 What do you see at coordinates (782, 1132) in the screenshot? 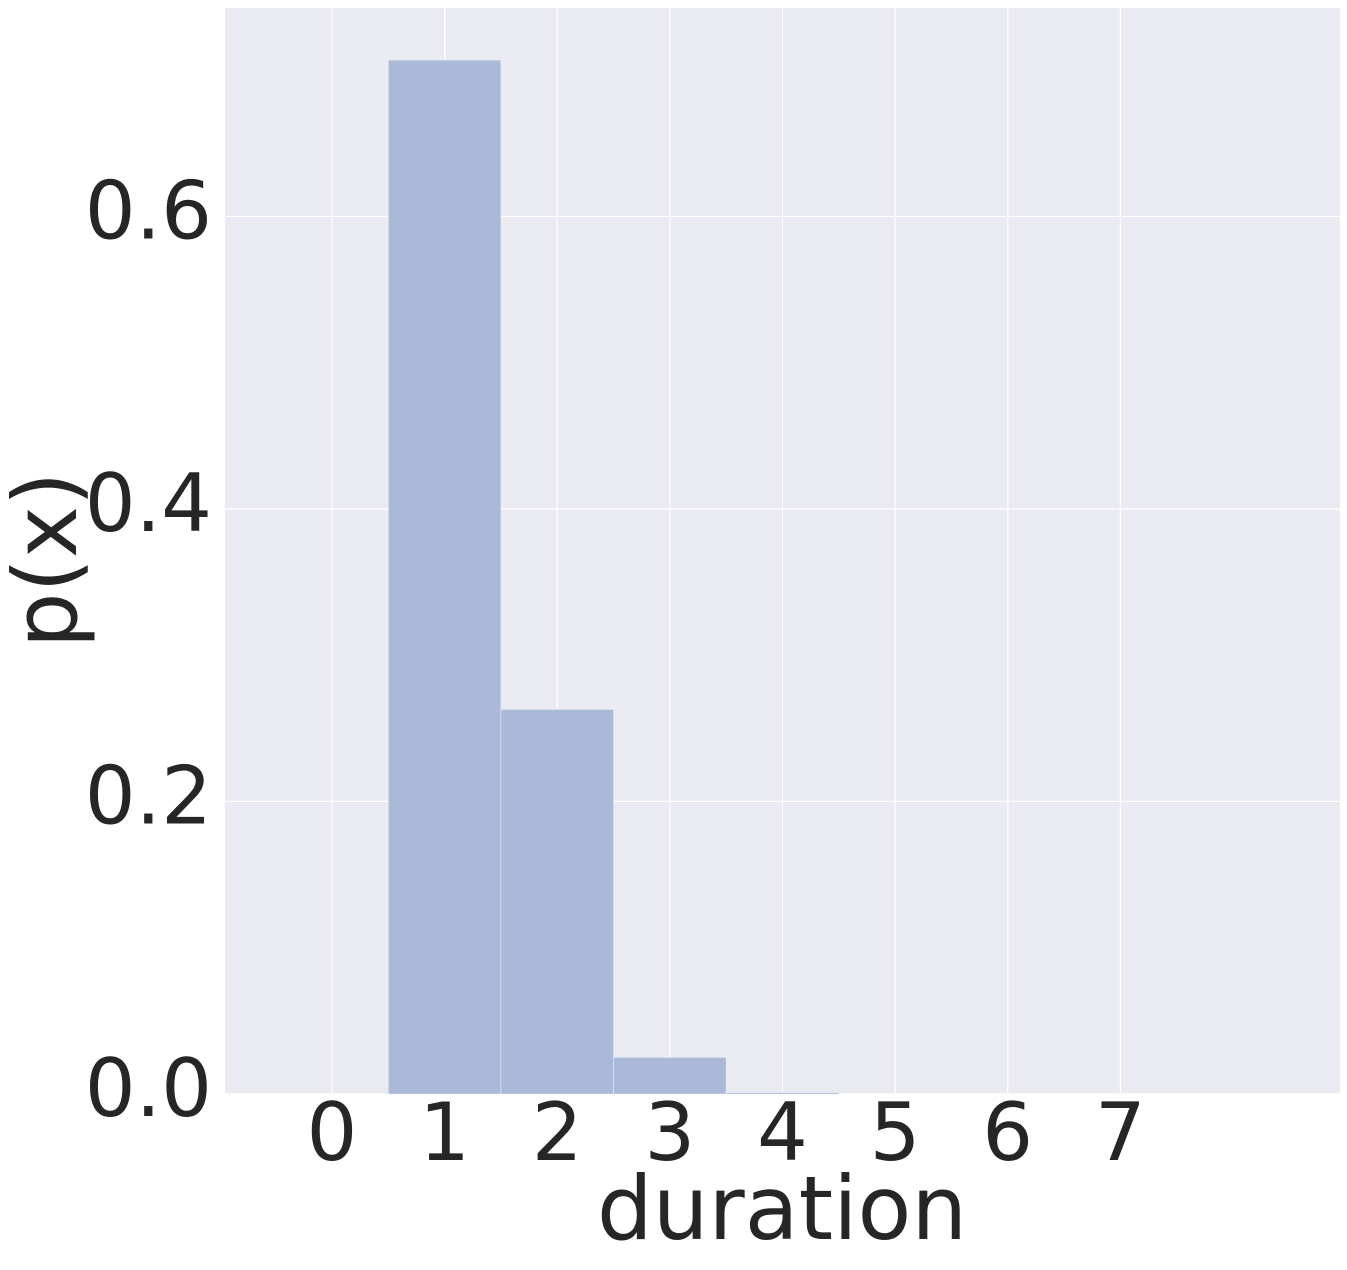
I see `x-tick-label: 4` at bounding box center [782, 1132].